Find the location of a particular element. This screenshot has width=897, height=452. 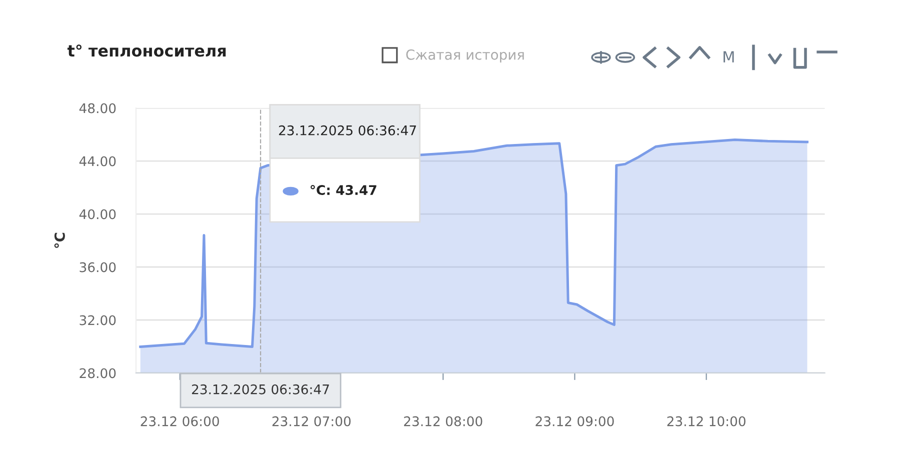

x-tick-label: 23.12 07:00 is located at coordinates (311, 421).